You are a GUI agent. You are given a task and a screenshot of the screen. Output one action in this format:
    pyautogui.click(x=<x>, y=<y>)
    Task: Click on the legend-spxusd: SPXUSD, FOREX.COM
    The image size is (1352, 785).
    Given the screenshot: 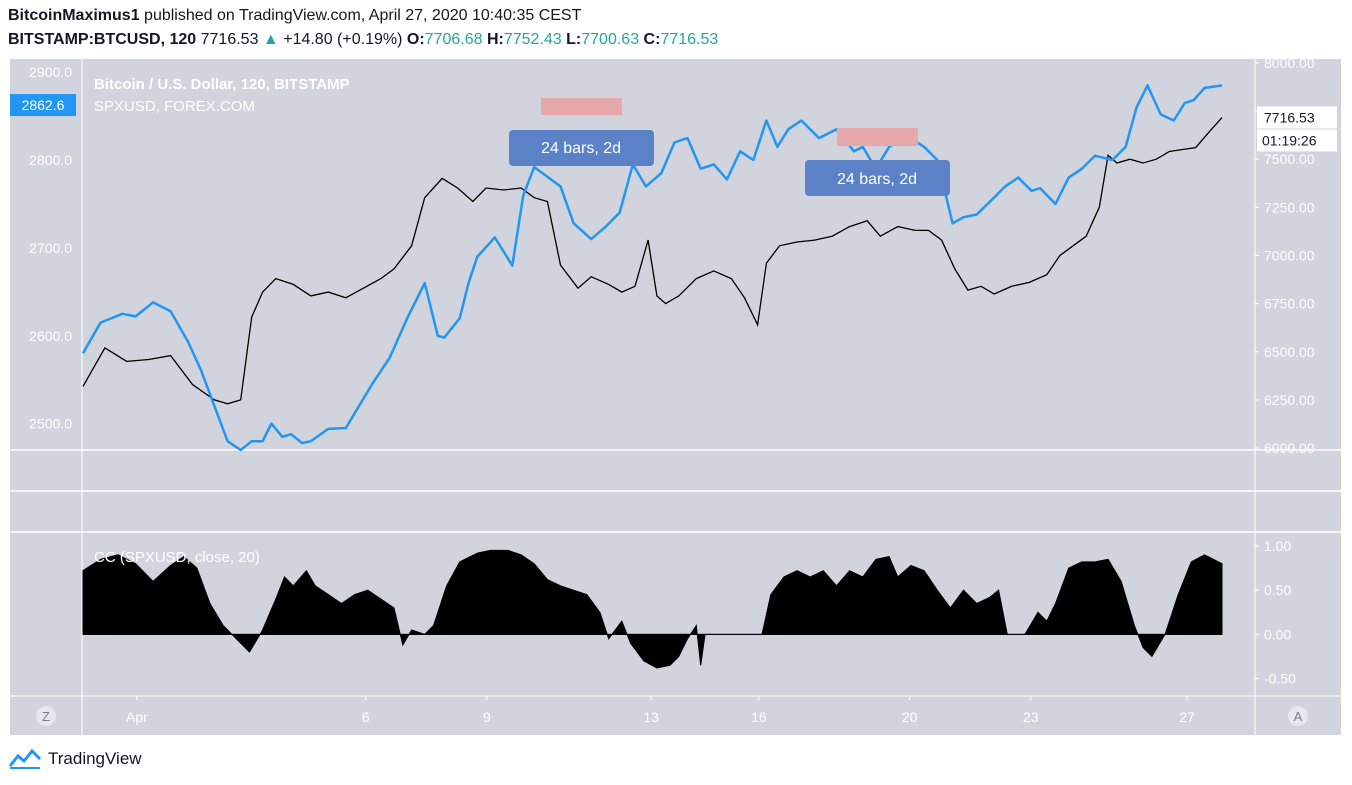 What is the action you would take?
    pyautogui.click(x=174, y=106)
    